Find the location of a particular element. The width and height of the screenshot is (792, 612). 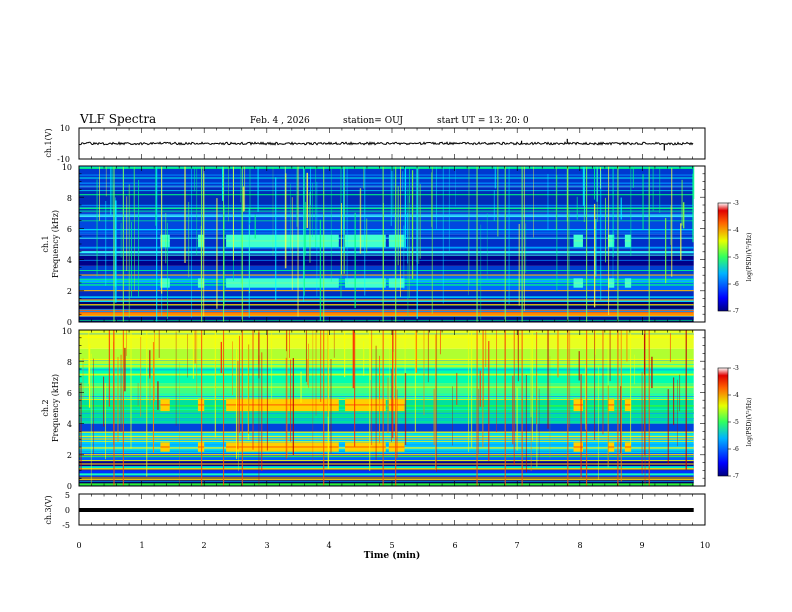

ch2-spectrogram-ylabel-channel: ch.2 is located at coordinates (45, 407).